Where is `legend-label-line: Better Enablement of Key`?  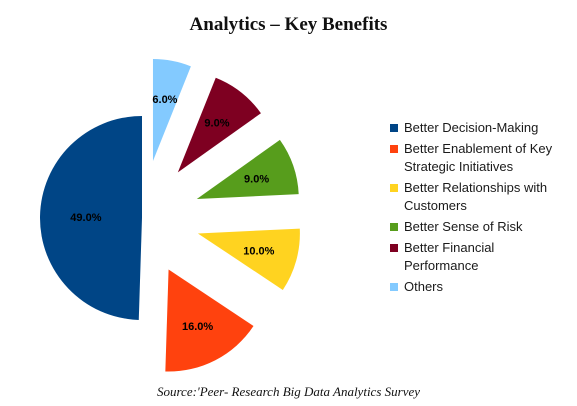 legend-label-line: Better Enablement of Key is located at coordinates (478, 148).